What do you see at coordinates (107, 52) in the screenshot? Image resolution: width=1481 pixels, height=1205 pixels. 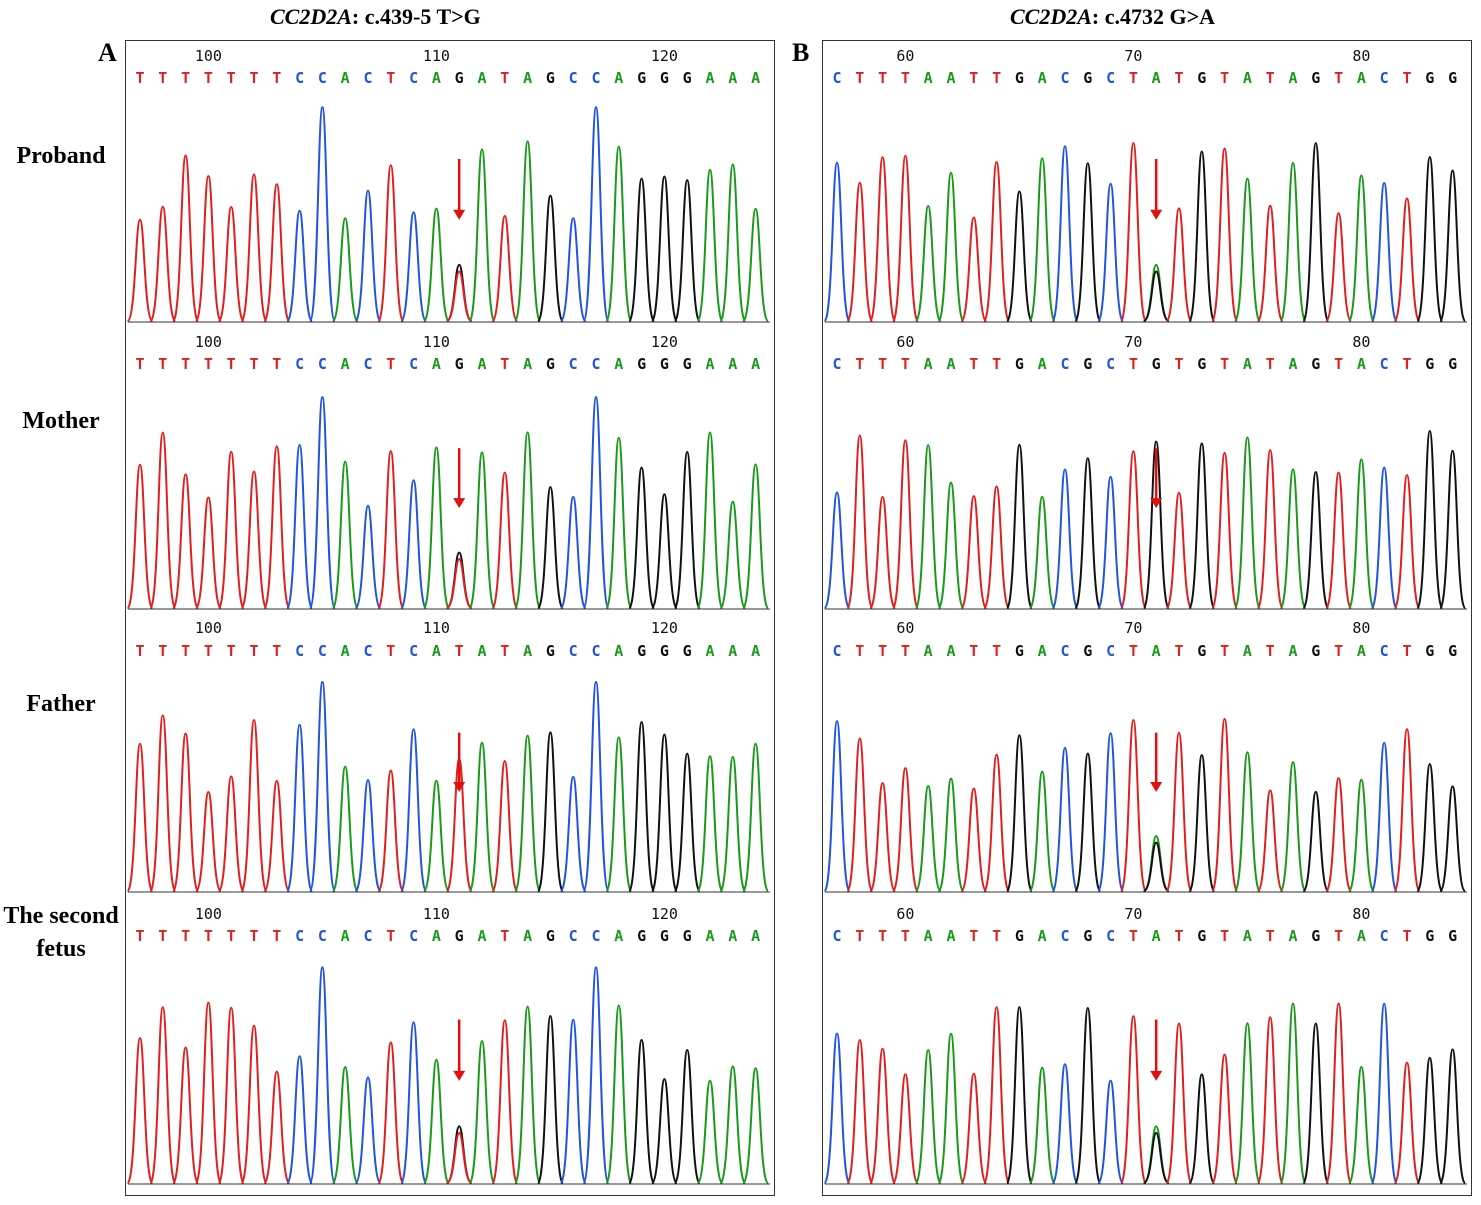 I see `panel-a-letter: A` at bounding box center [107, 52].